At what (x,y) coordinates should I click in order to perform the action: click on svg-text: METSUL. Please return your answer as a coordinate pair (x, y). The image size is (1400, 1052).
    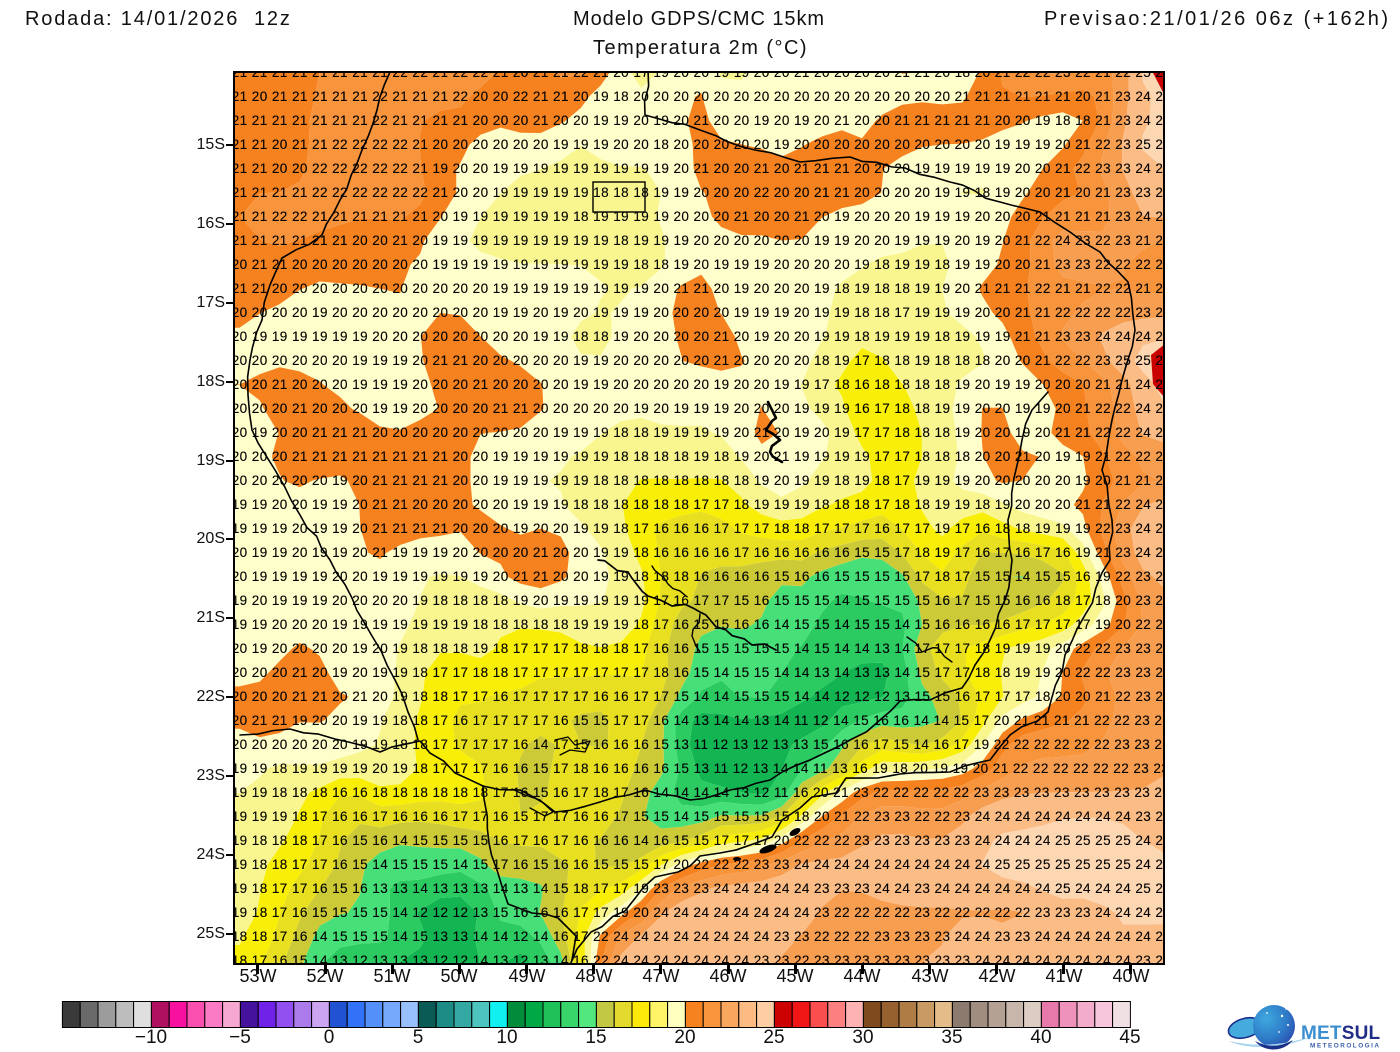
    Looking at the image, I should click on (1341, 1033).